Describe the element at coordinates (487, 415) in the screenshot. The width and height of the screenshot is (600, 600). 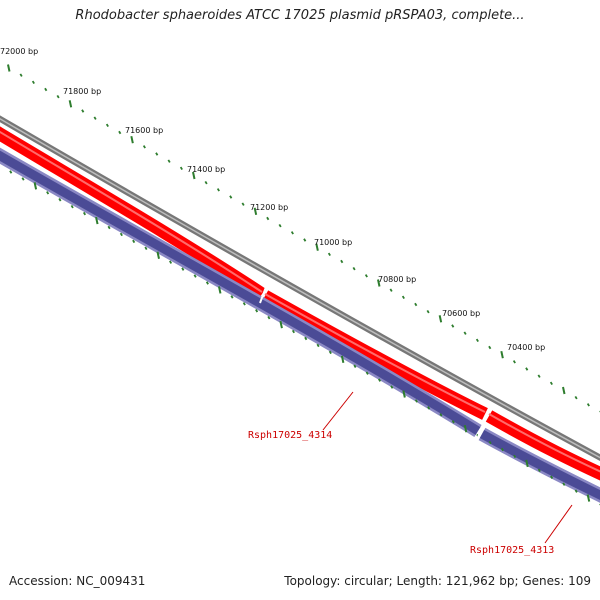
I see `gene-boundary-gap` at that location.